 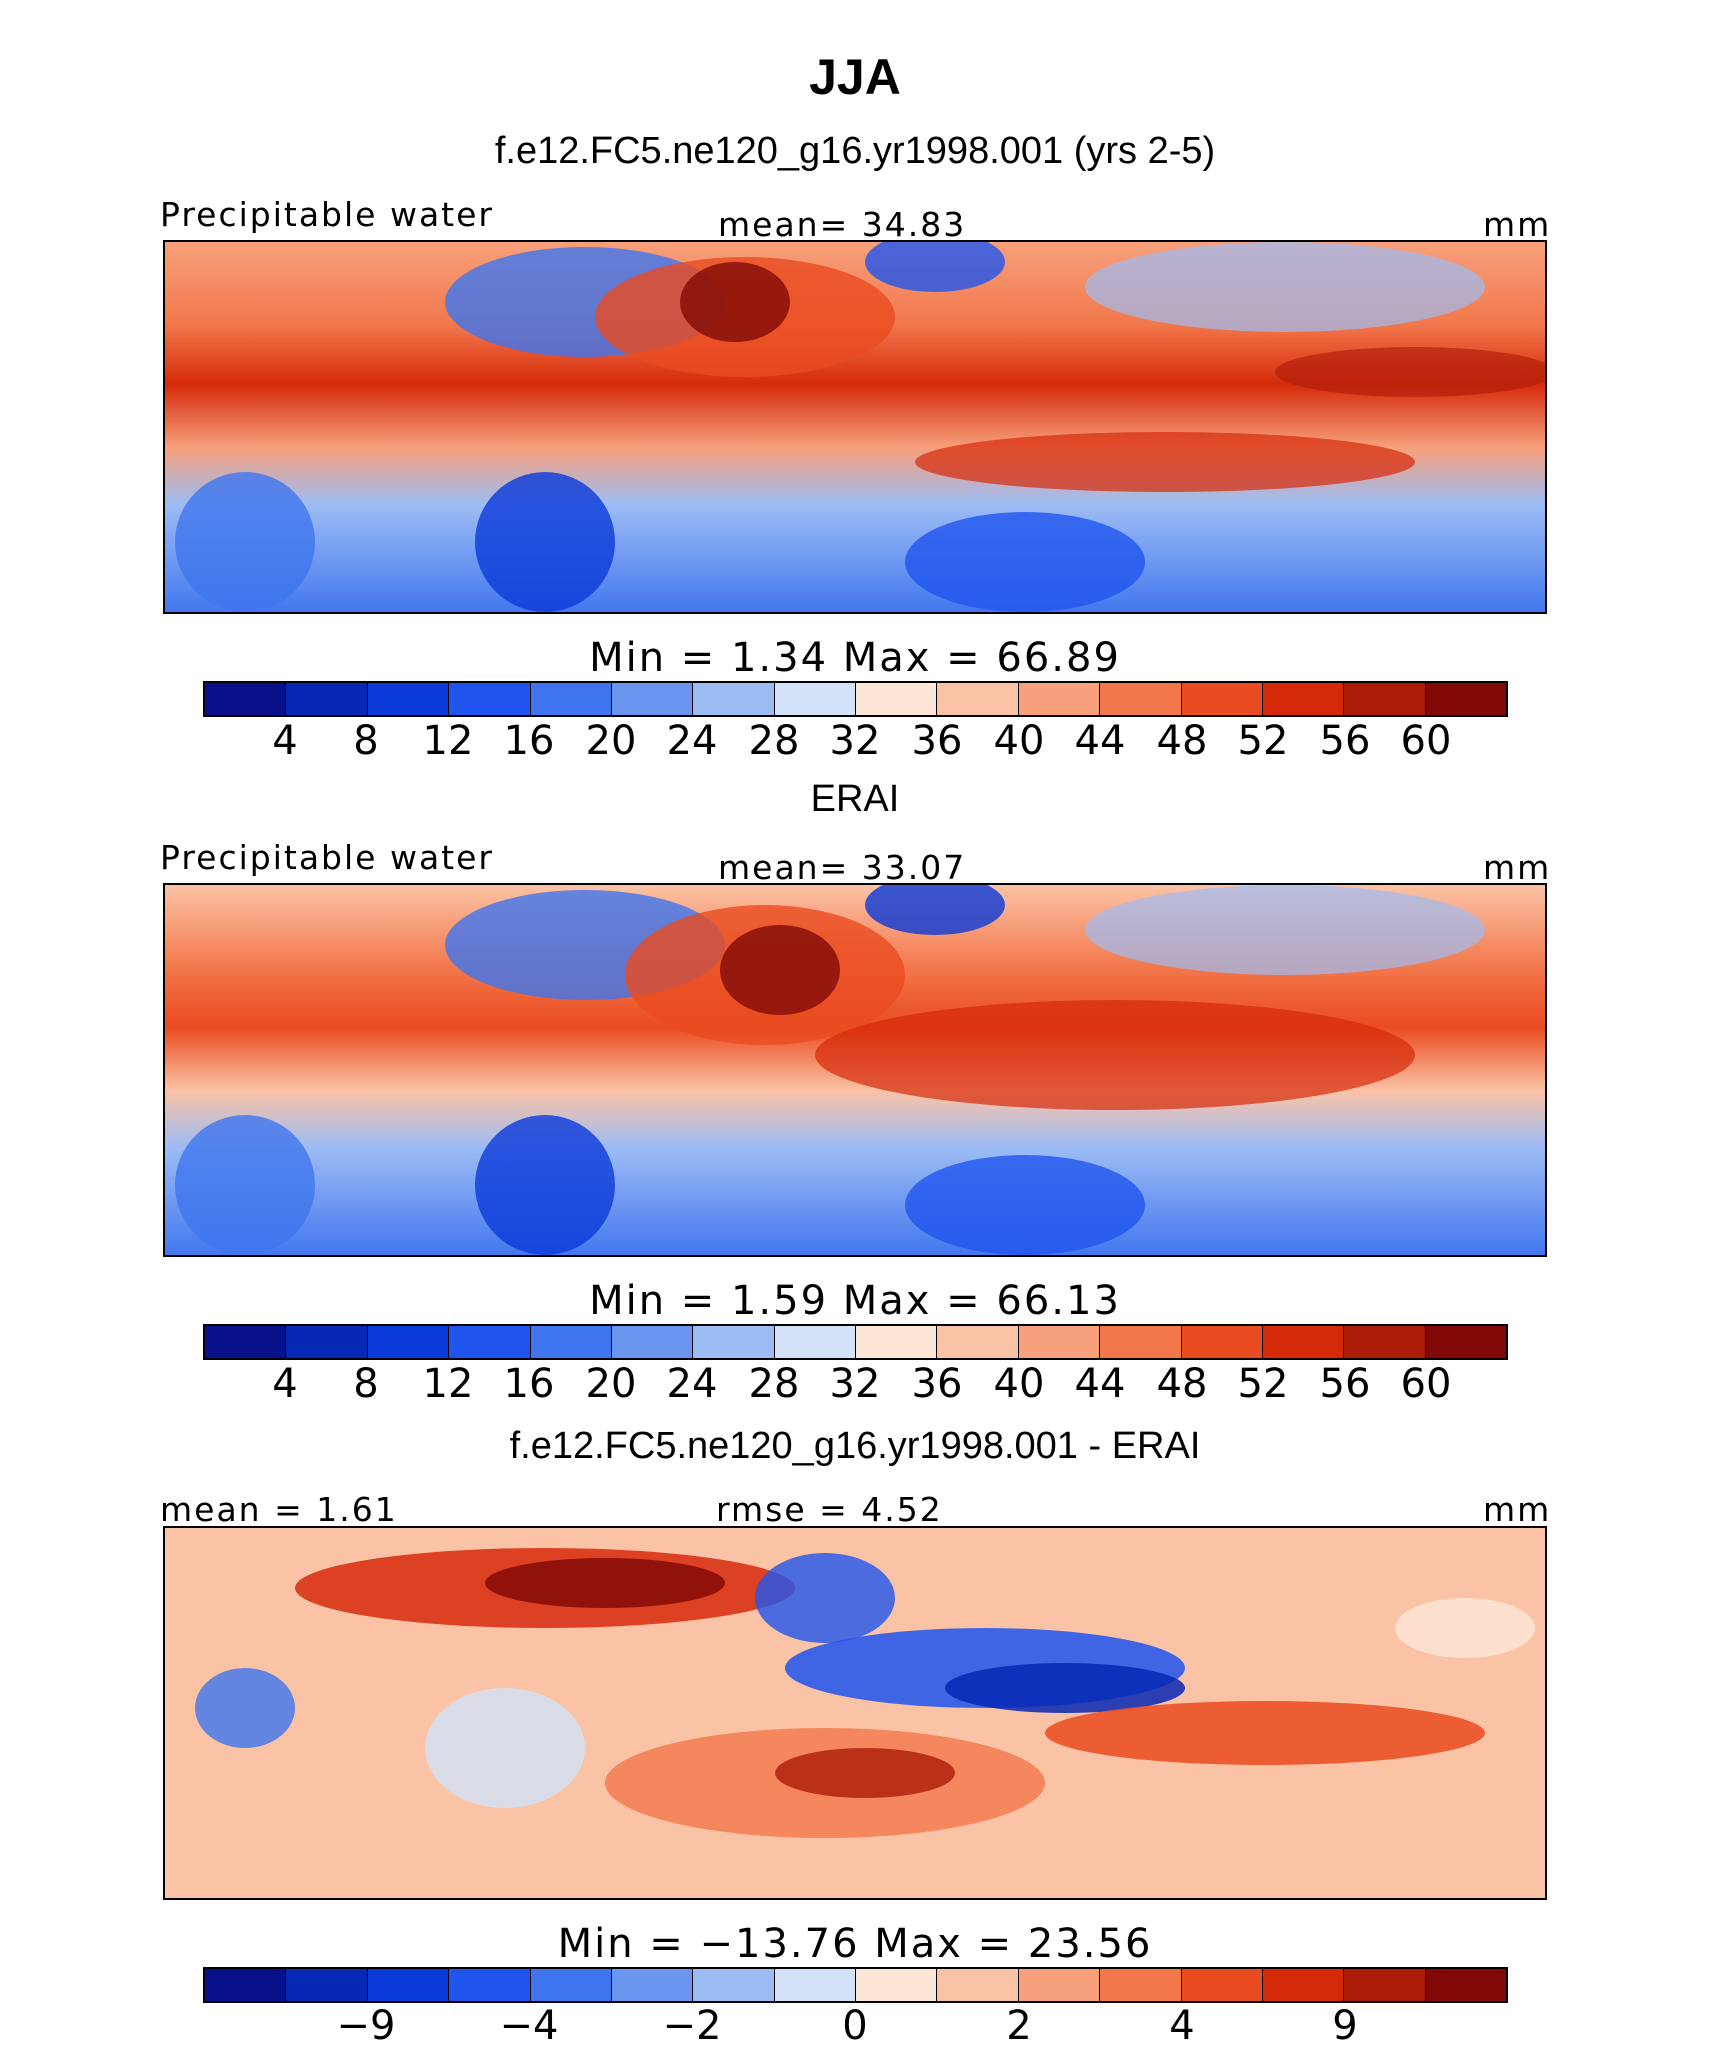 What do you see at coordinates (327, 857) in the screenshot?
I see `panel2-left-label: Precipitable water` at bounding box center [327, 857].